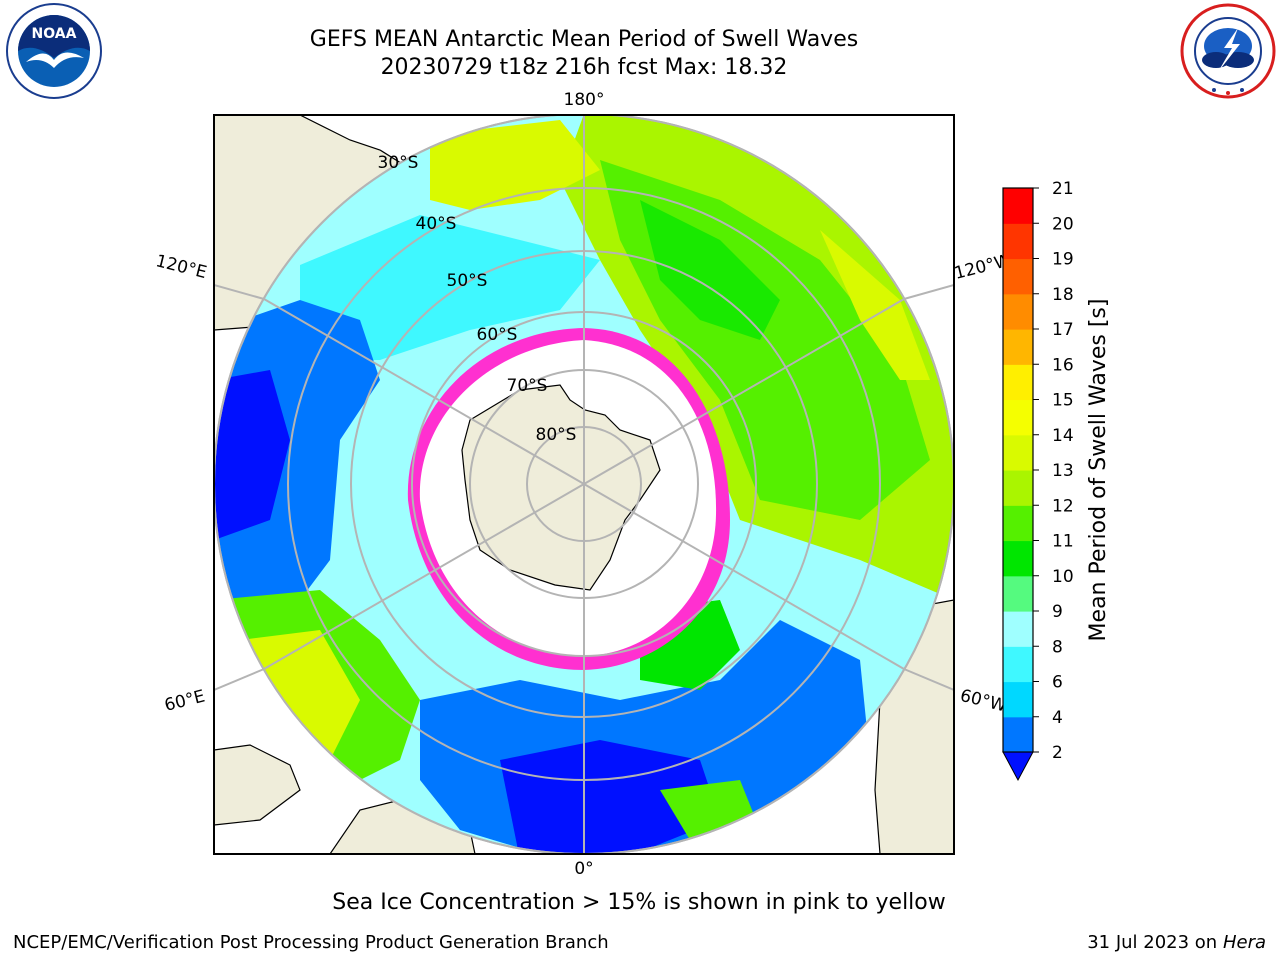  I want to click on colorbar-tick-label: 20, so click(1063, 224).